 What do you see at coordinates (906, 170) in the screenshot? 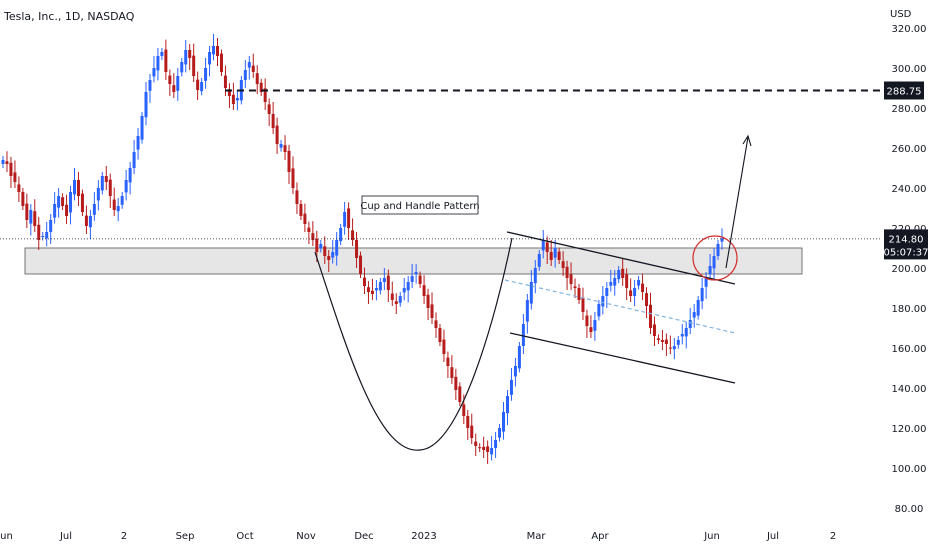
I see `price-badges: 288.75 214.80 05:07:37` at bounding box center [906, 170].